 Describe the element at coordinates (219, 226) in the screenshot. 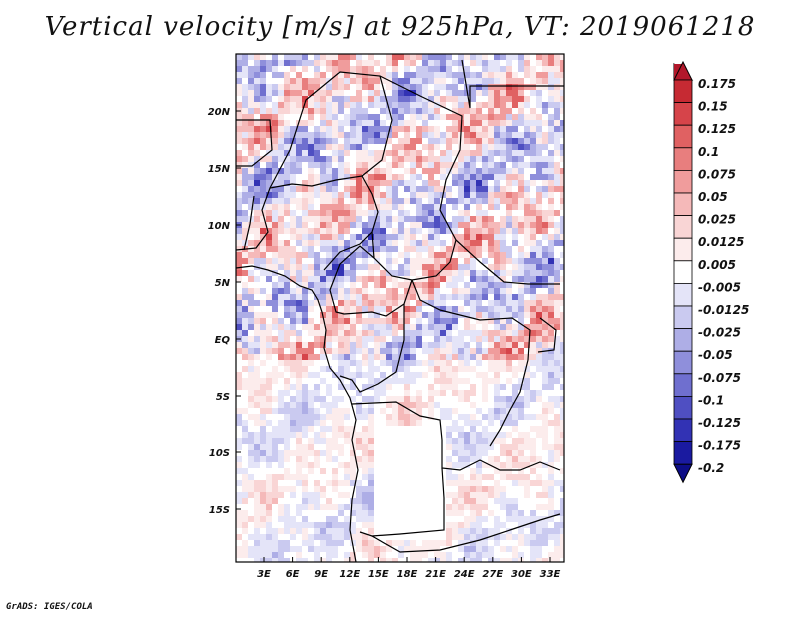

I see `lat-tick-label: 10N` at that location.